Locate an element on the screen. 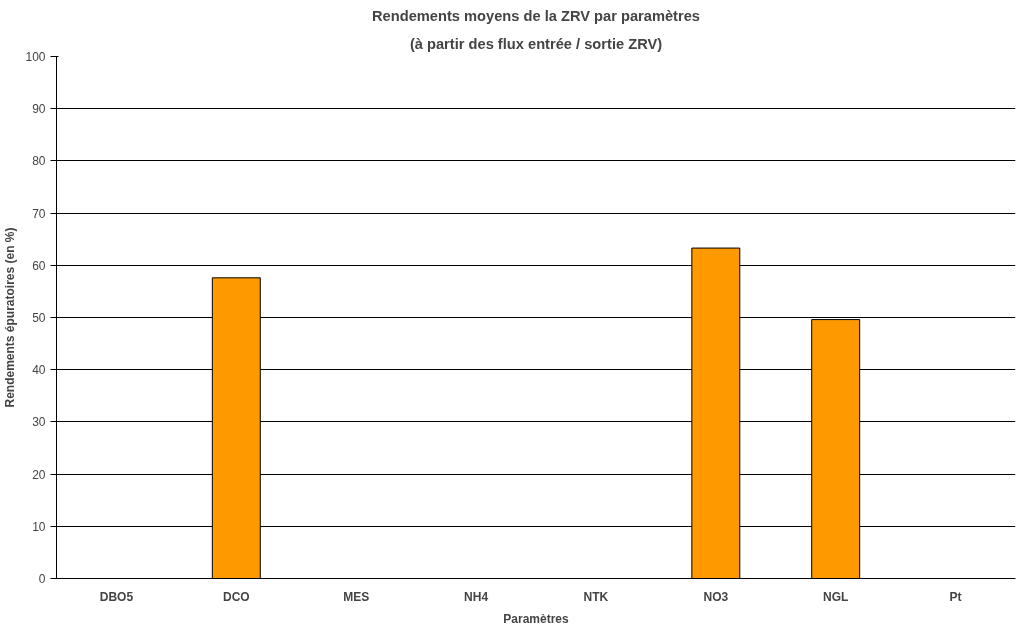  x-tick-label: MES is located at coordinates (356, 596).